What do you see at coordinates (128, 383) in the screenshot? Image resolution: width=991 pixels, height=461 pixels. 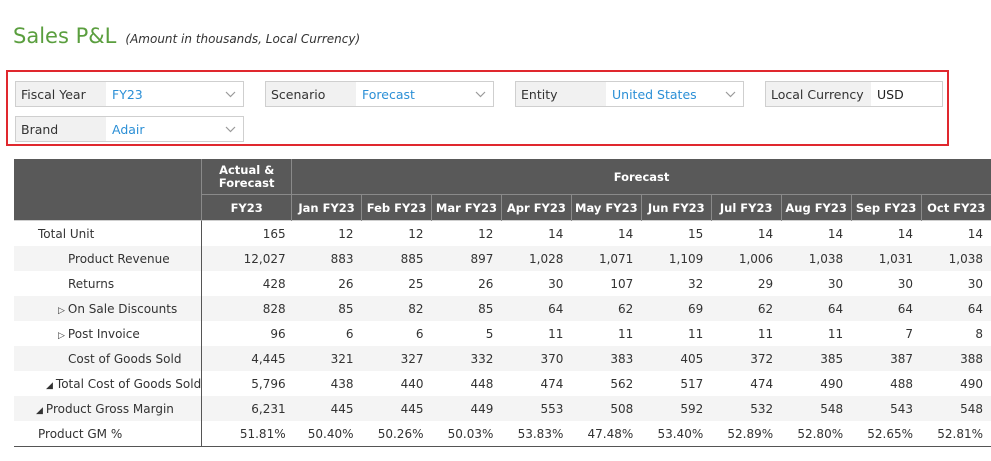 I see `row-label: Total Cost of Goods Sold` at bounding box center [128, 383].